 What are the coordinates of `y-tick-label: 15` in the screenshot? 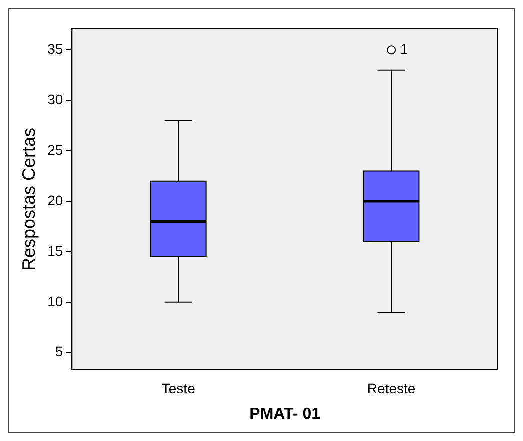 It's located at (56, 250).